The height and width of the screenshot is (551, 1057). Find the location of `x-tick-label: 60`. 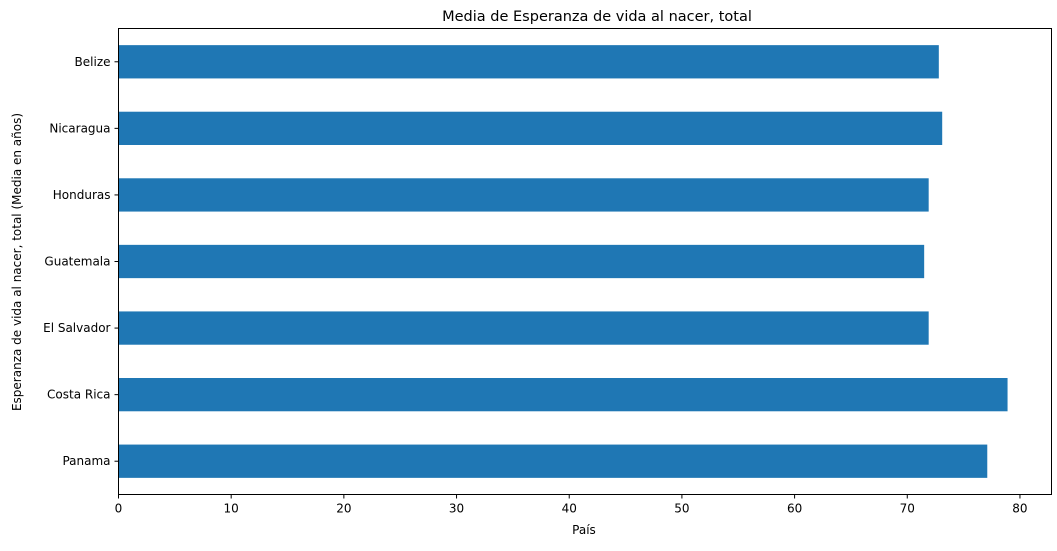

x-tick-label: 60 is located at coordinates (794, 509).